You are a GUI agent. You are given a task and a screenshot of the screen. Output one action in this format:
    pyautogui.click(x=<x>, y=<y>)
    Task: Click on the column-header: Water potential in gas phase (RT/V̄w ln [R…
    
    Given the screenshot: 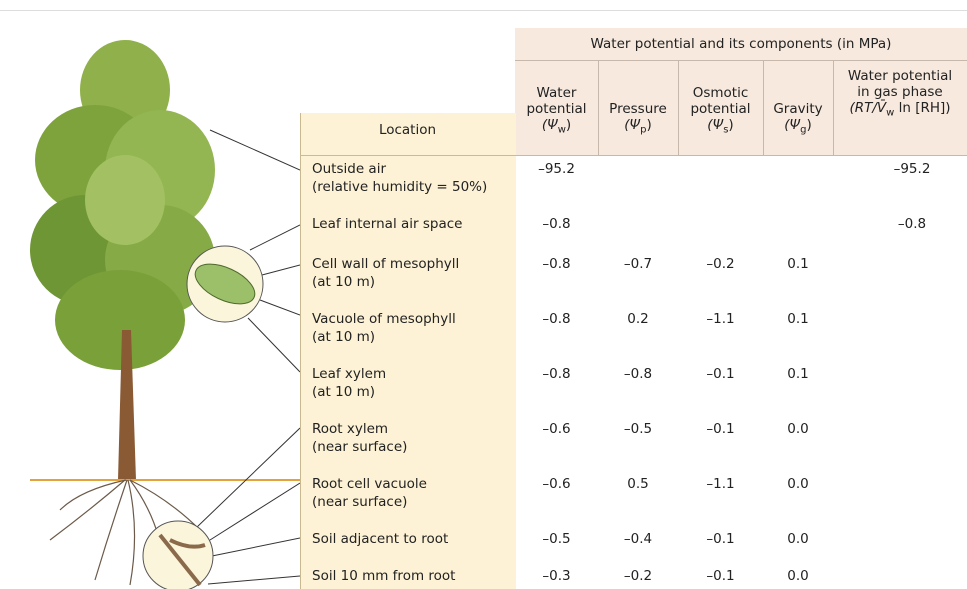 What is the action you would take?
    pyautogui.click(x=900, y=95)
    